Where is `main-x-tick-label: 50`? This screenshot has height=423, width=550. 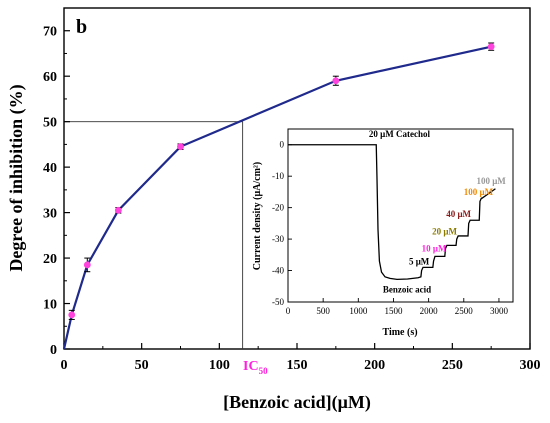 main-x-tick-label: 50 is located at coordinates (142, 365).